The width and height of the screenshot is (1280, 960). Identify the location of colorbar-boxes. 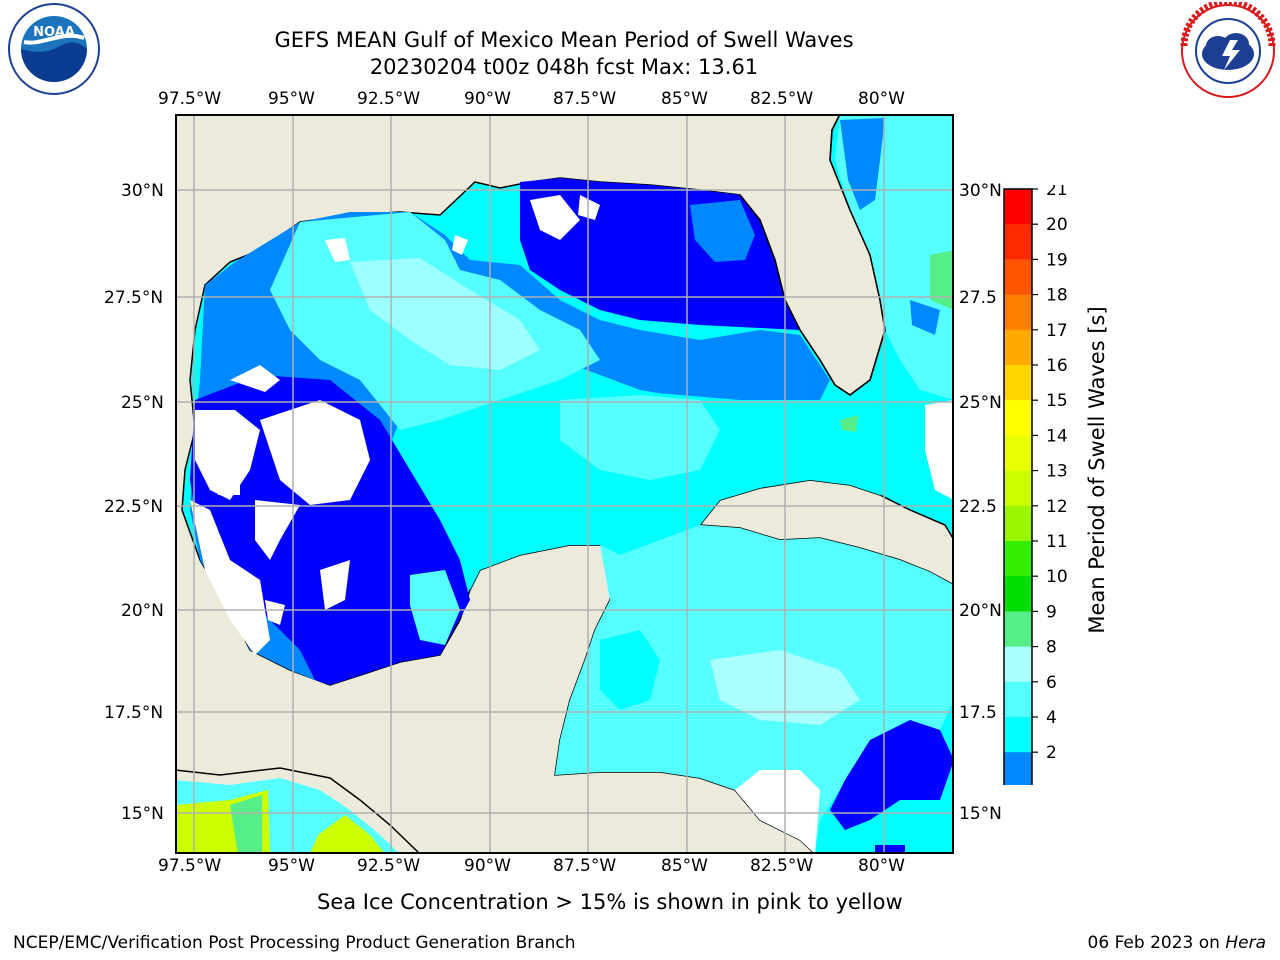
(1018, 486).